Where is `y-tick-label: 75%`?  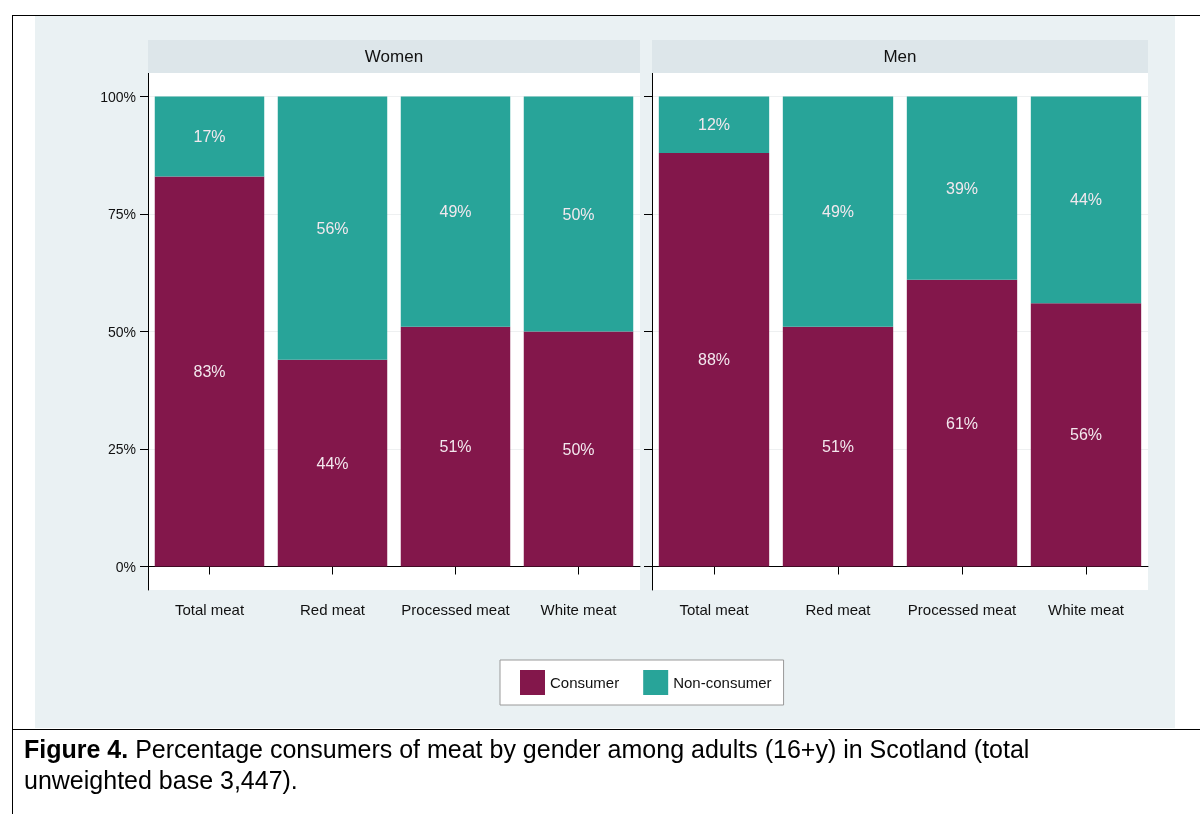
y-tick-label: 75% is located at coordinates (121, 214).